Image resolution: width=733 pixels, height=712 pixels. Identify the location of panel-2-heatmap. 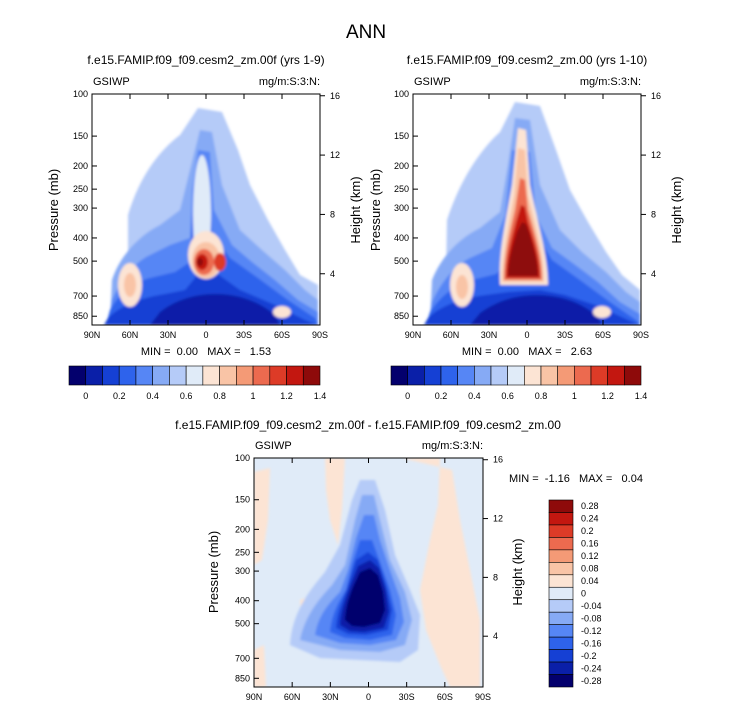
(527, 209).